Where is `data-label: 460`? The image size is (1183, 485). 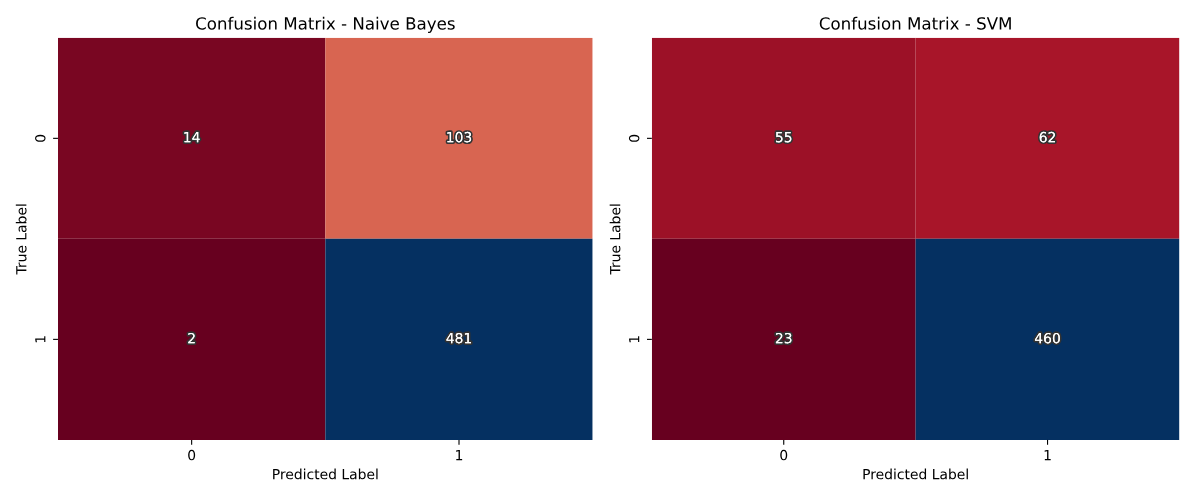 data-label: 460 is located at coordinates (1047, 338).